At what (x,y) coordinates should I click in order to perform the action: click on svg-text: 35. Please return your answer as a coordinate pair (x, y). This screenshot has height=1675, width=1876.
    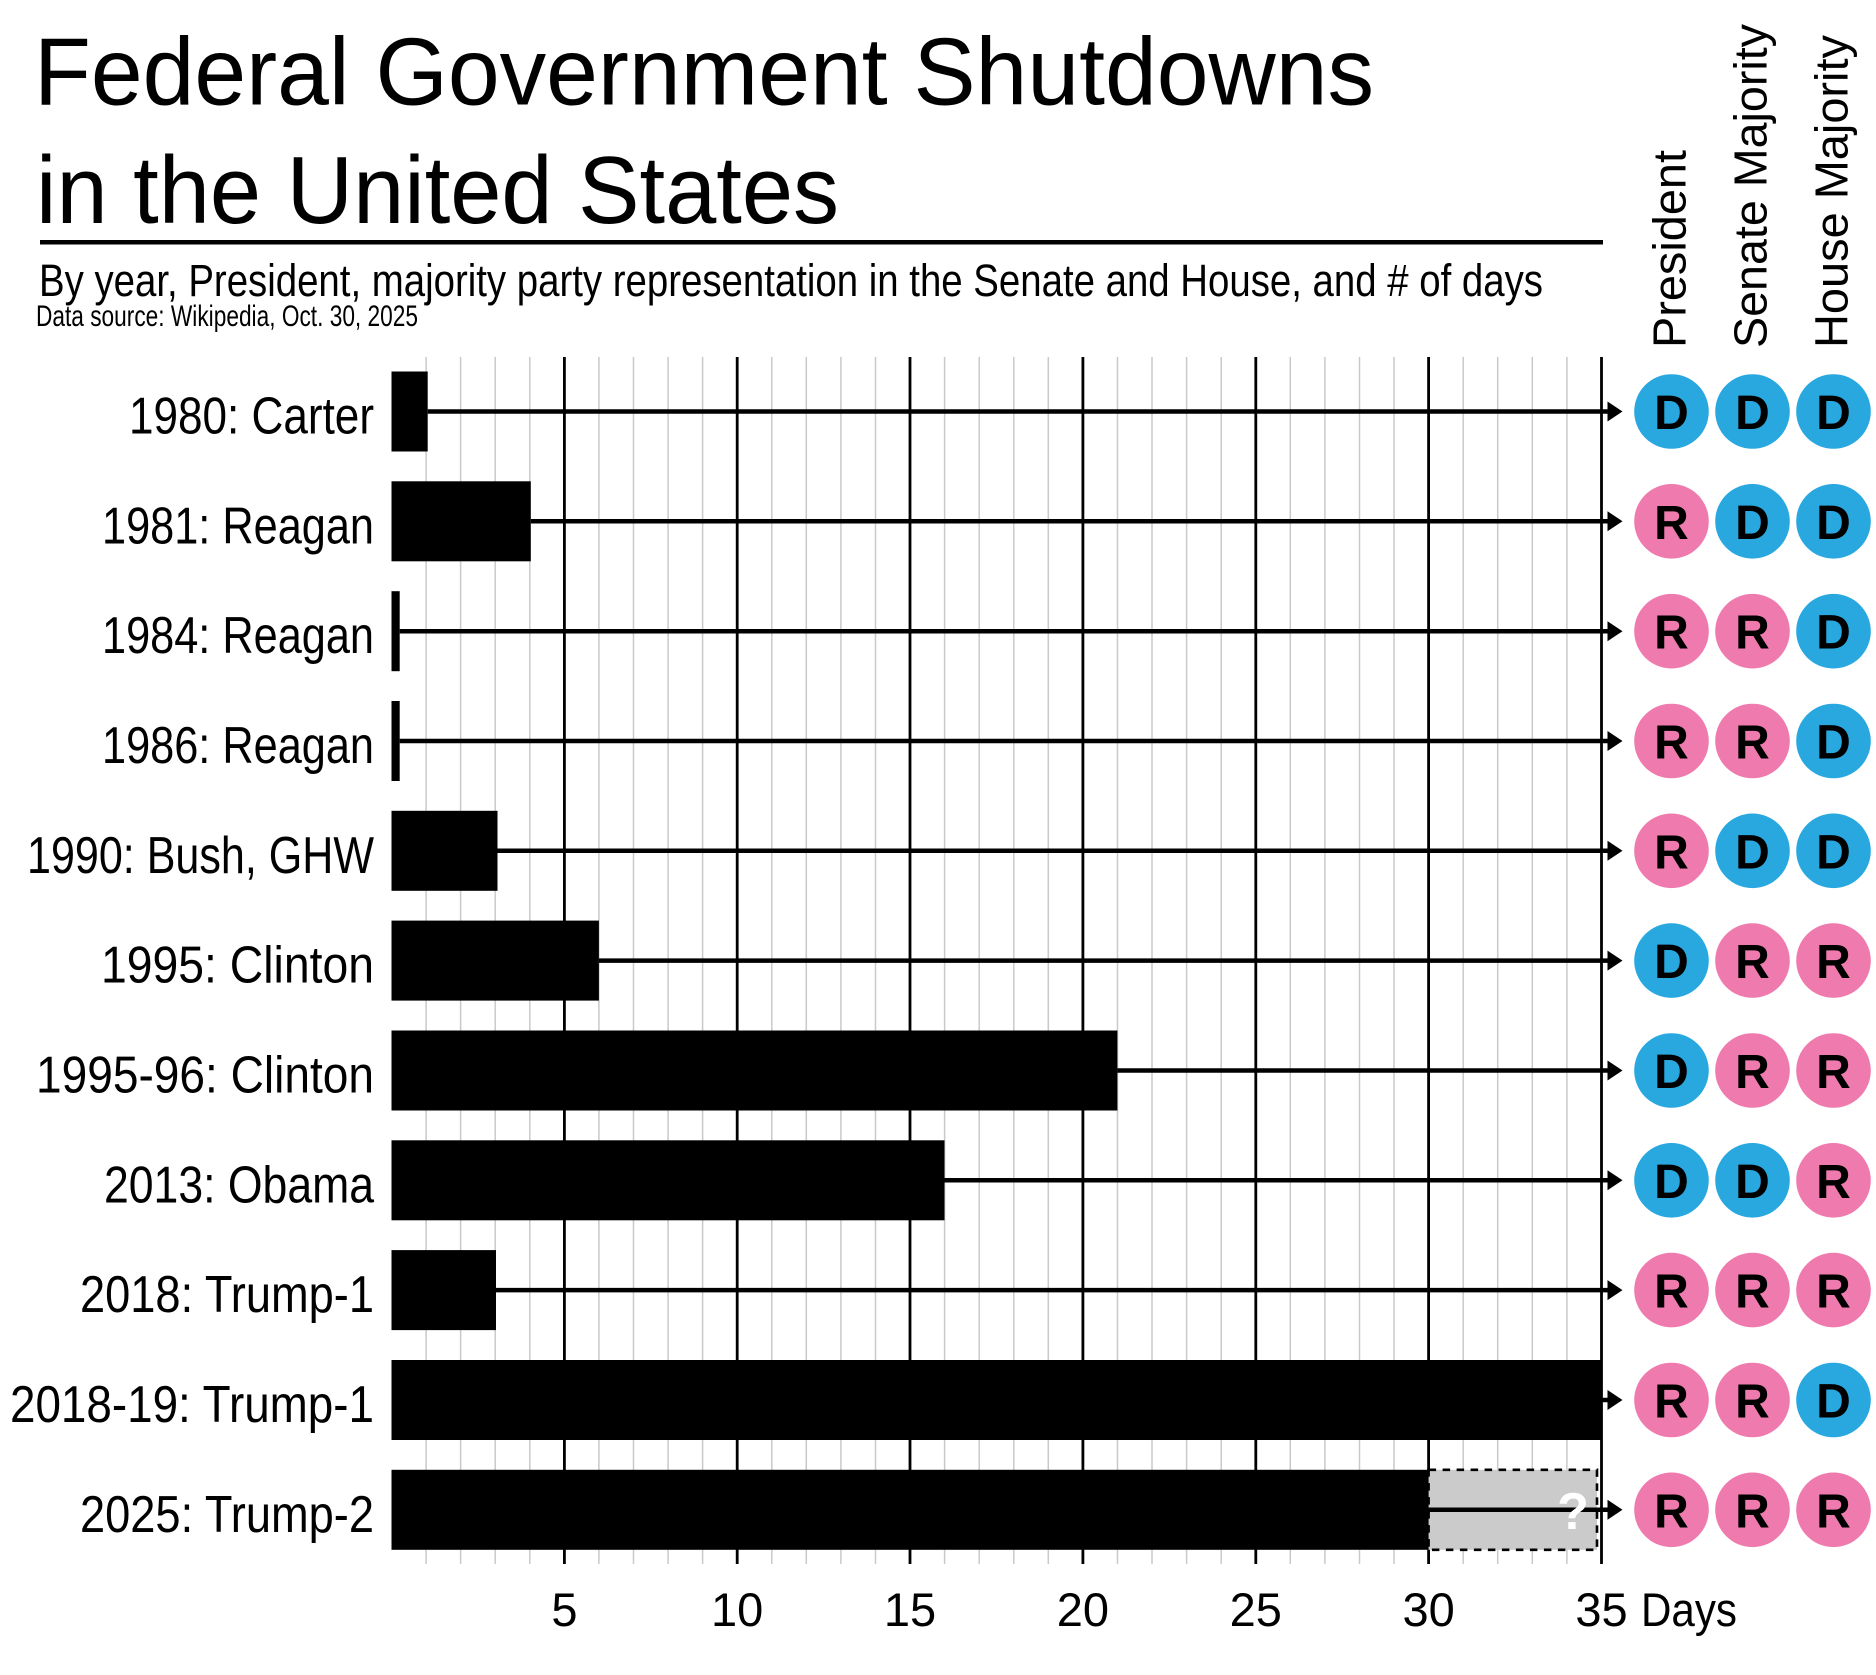
    Looking at the image, I should click on (1601, 1609).